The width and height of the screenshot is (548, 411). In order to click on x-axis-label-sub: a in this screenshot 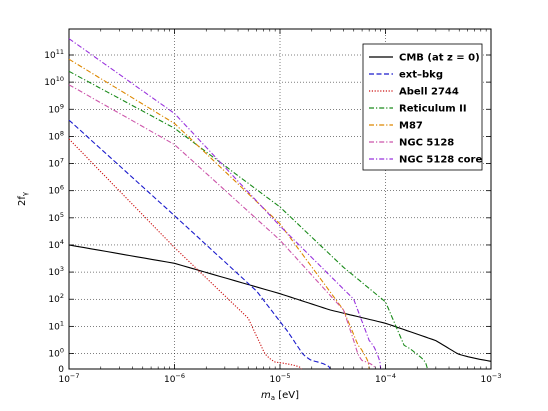, I will do `click(273, 398)`.